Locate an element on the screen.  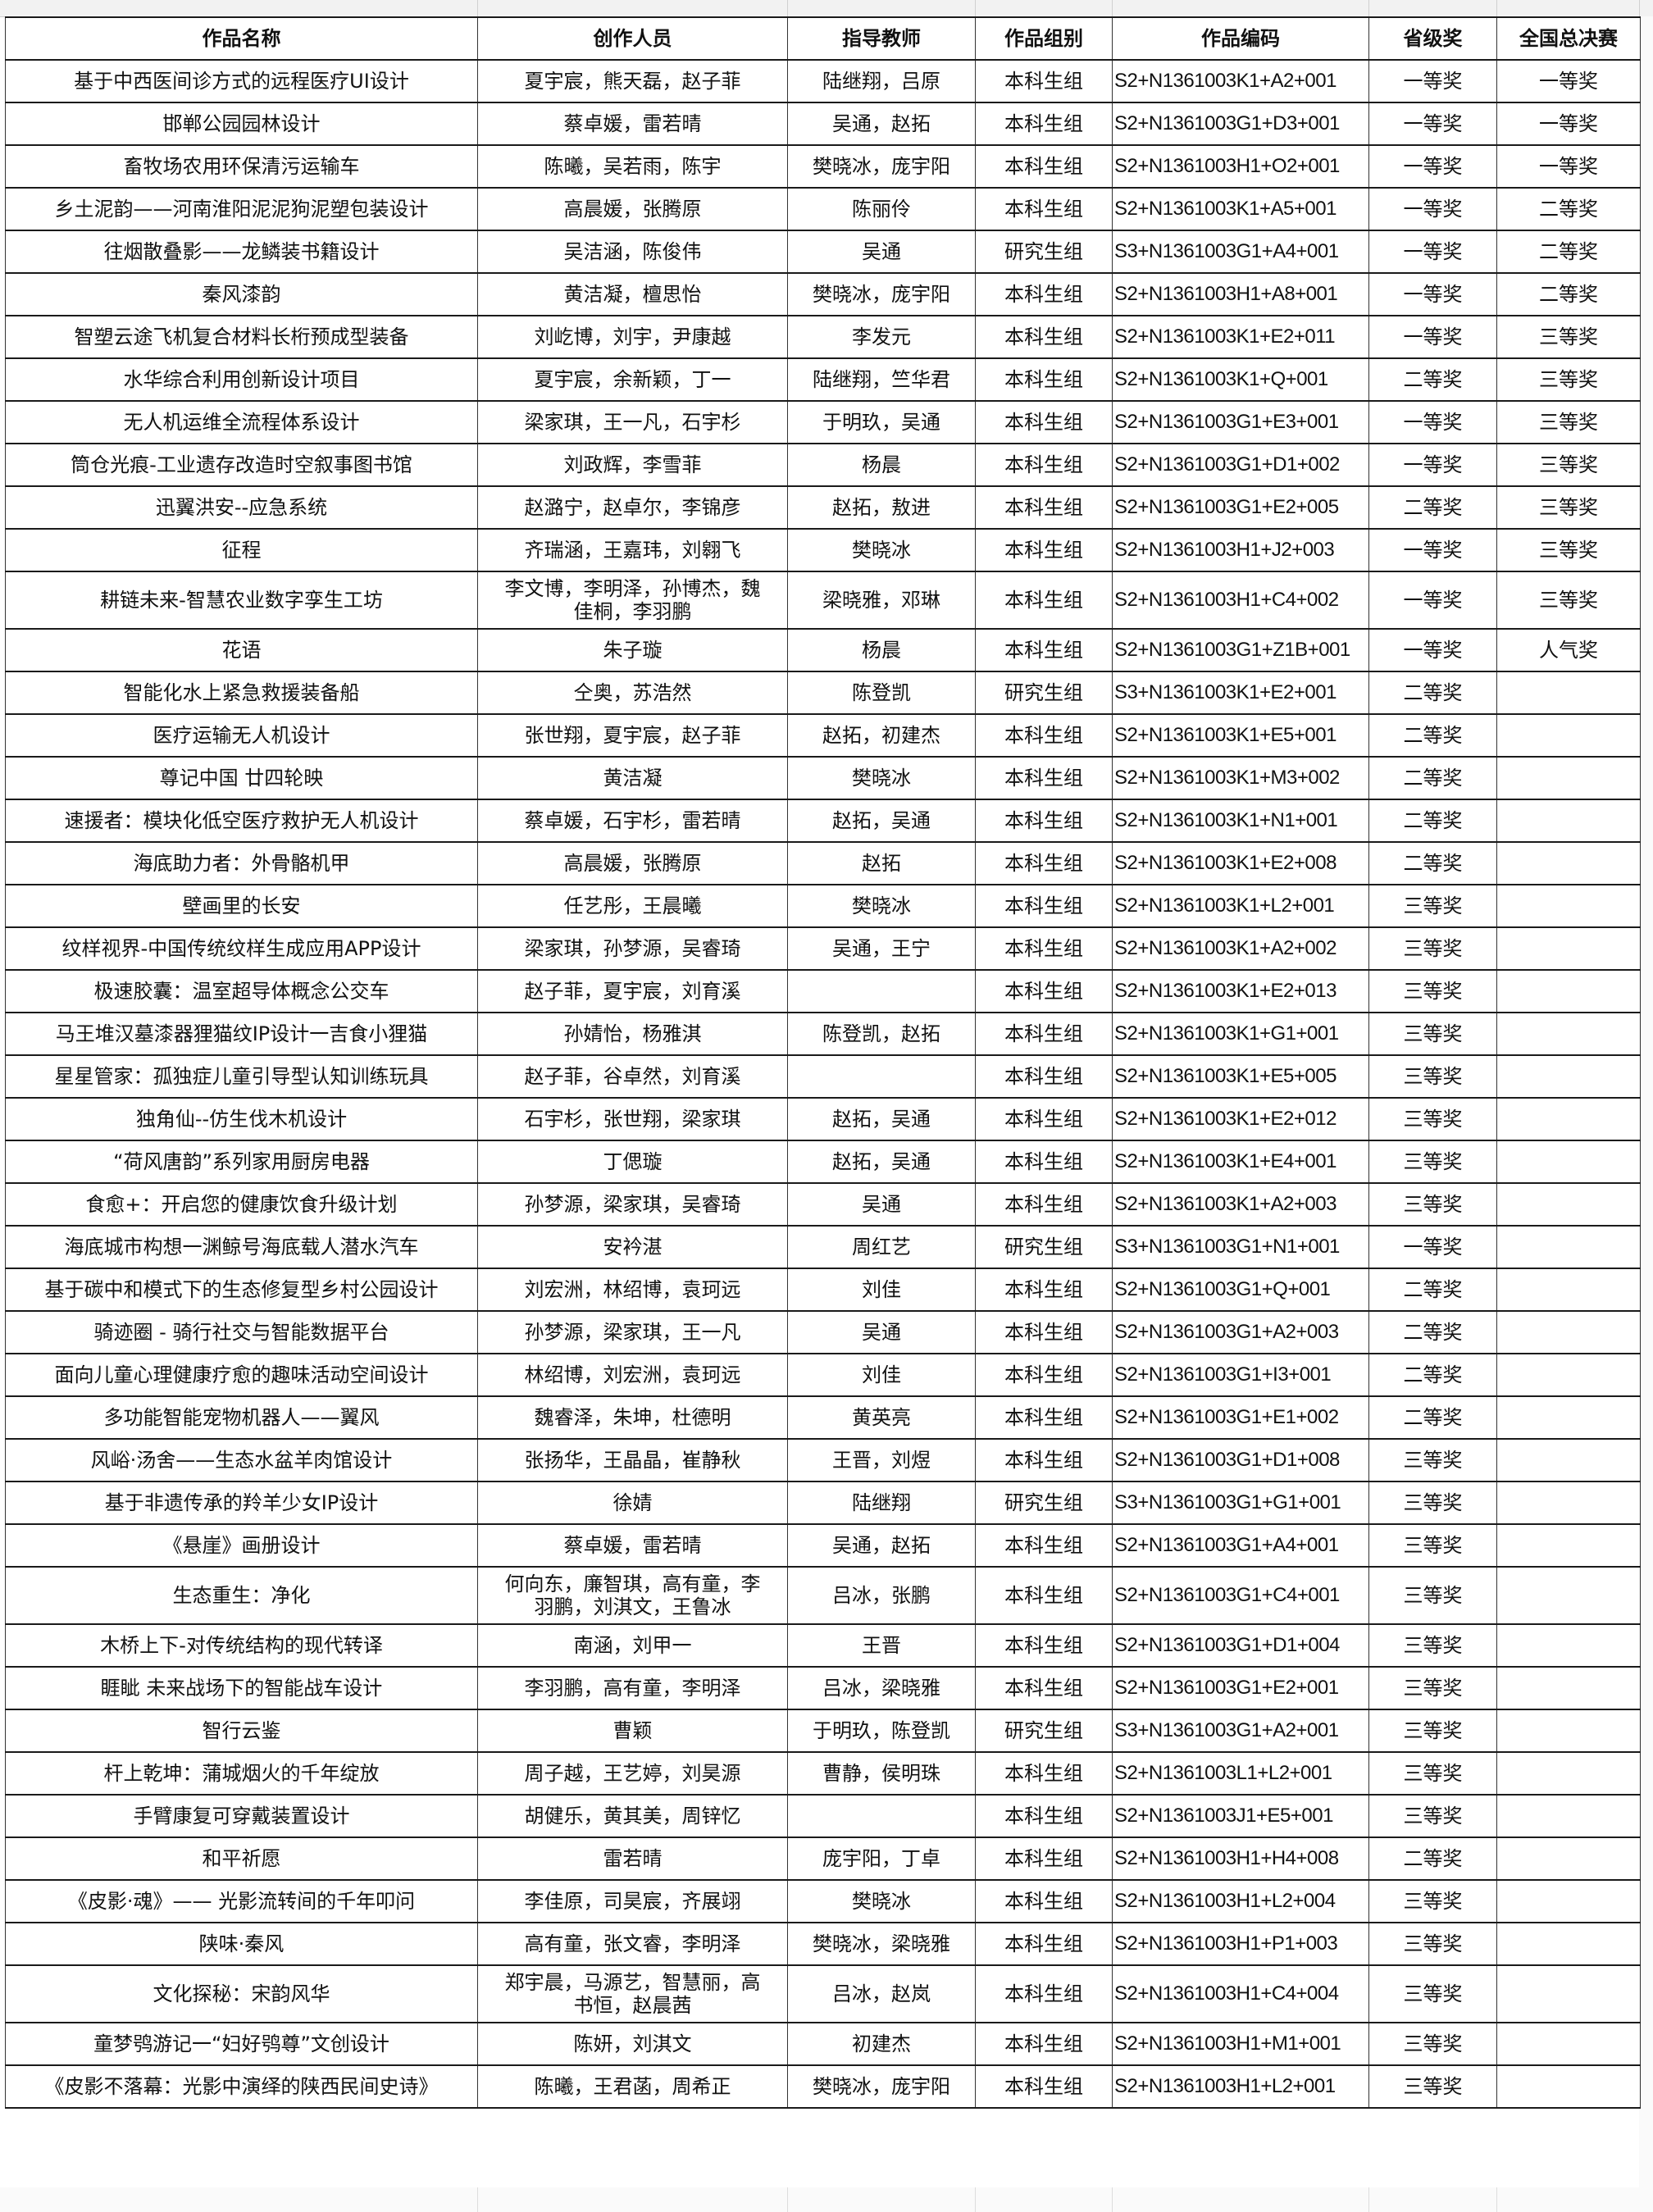
cell-creators: 蔡卓媛，雷若晴 is located at coordinates (632, 1546).